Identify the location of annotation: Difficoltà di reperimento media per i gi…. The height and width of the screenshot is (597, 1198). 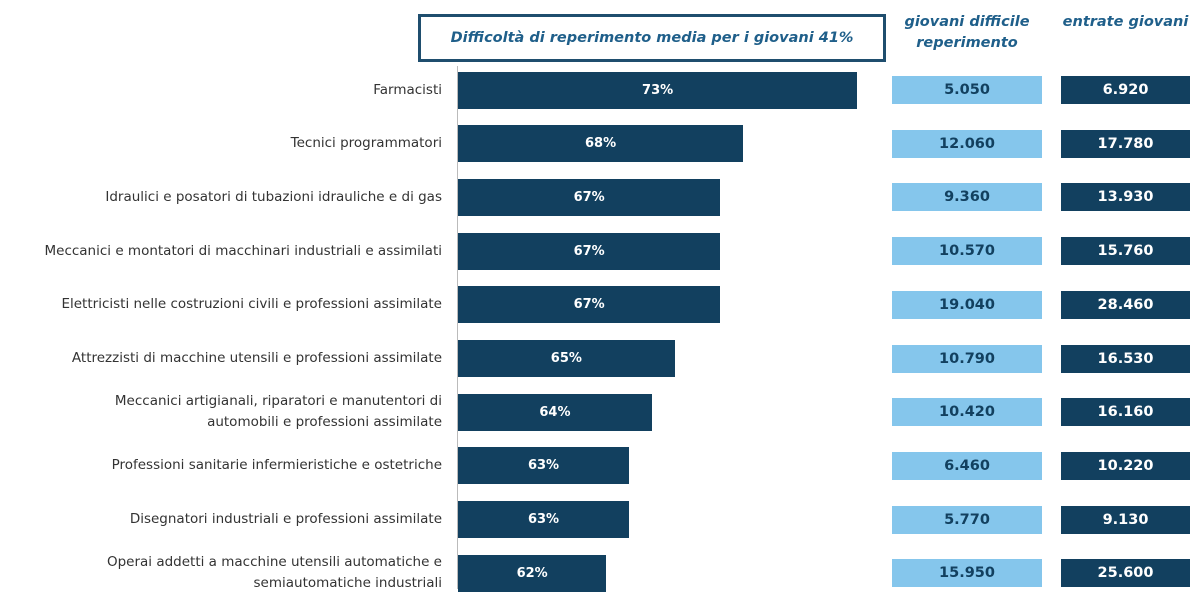
(652, 38).